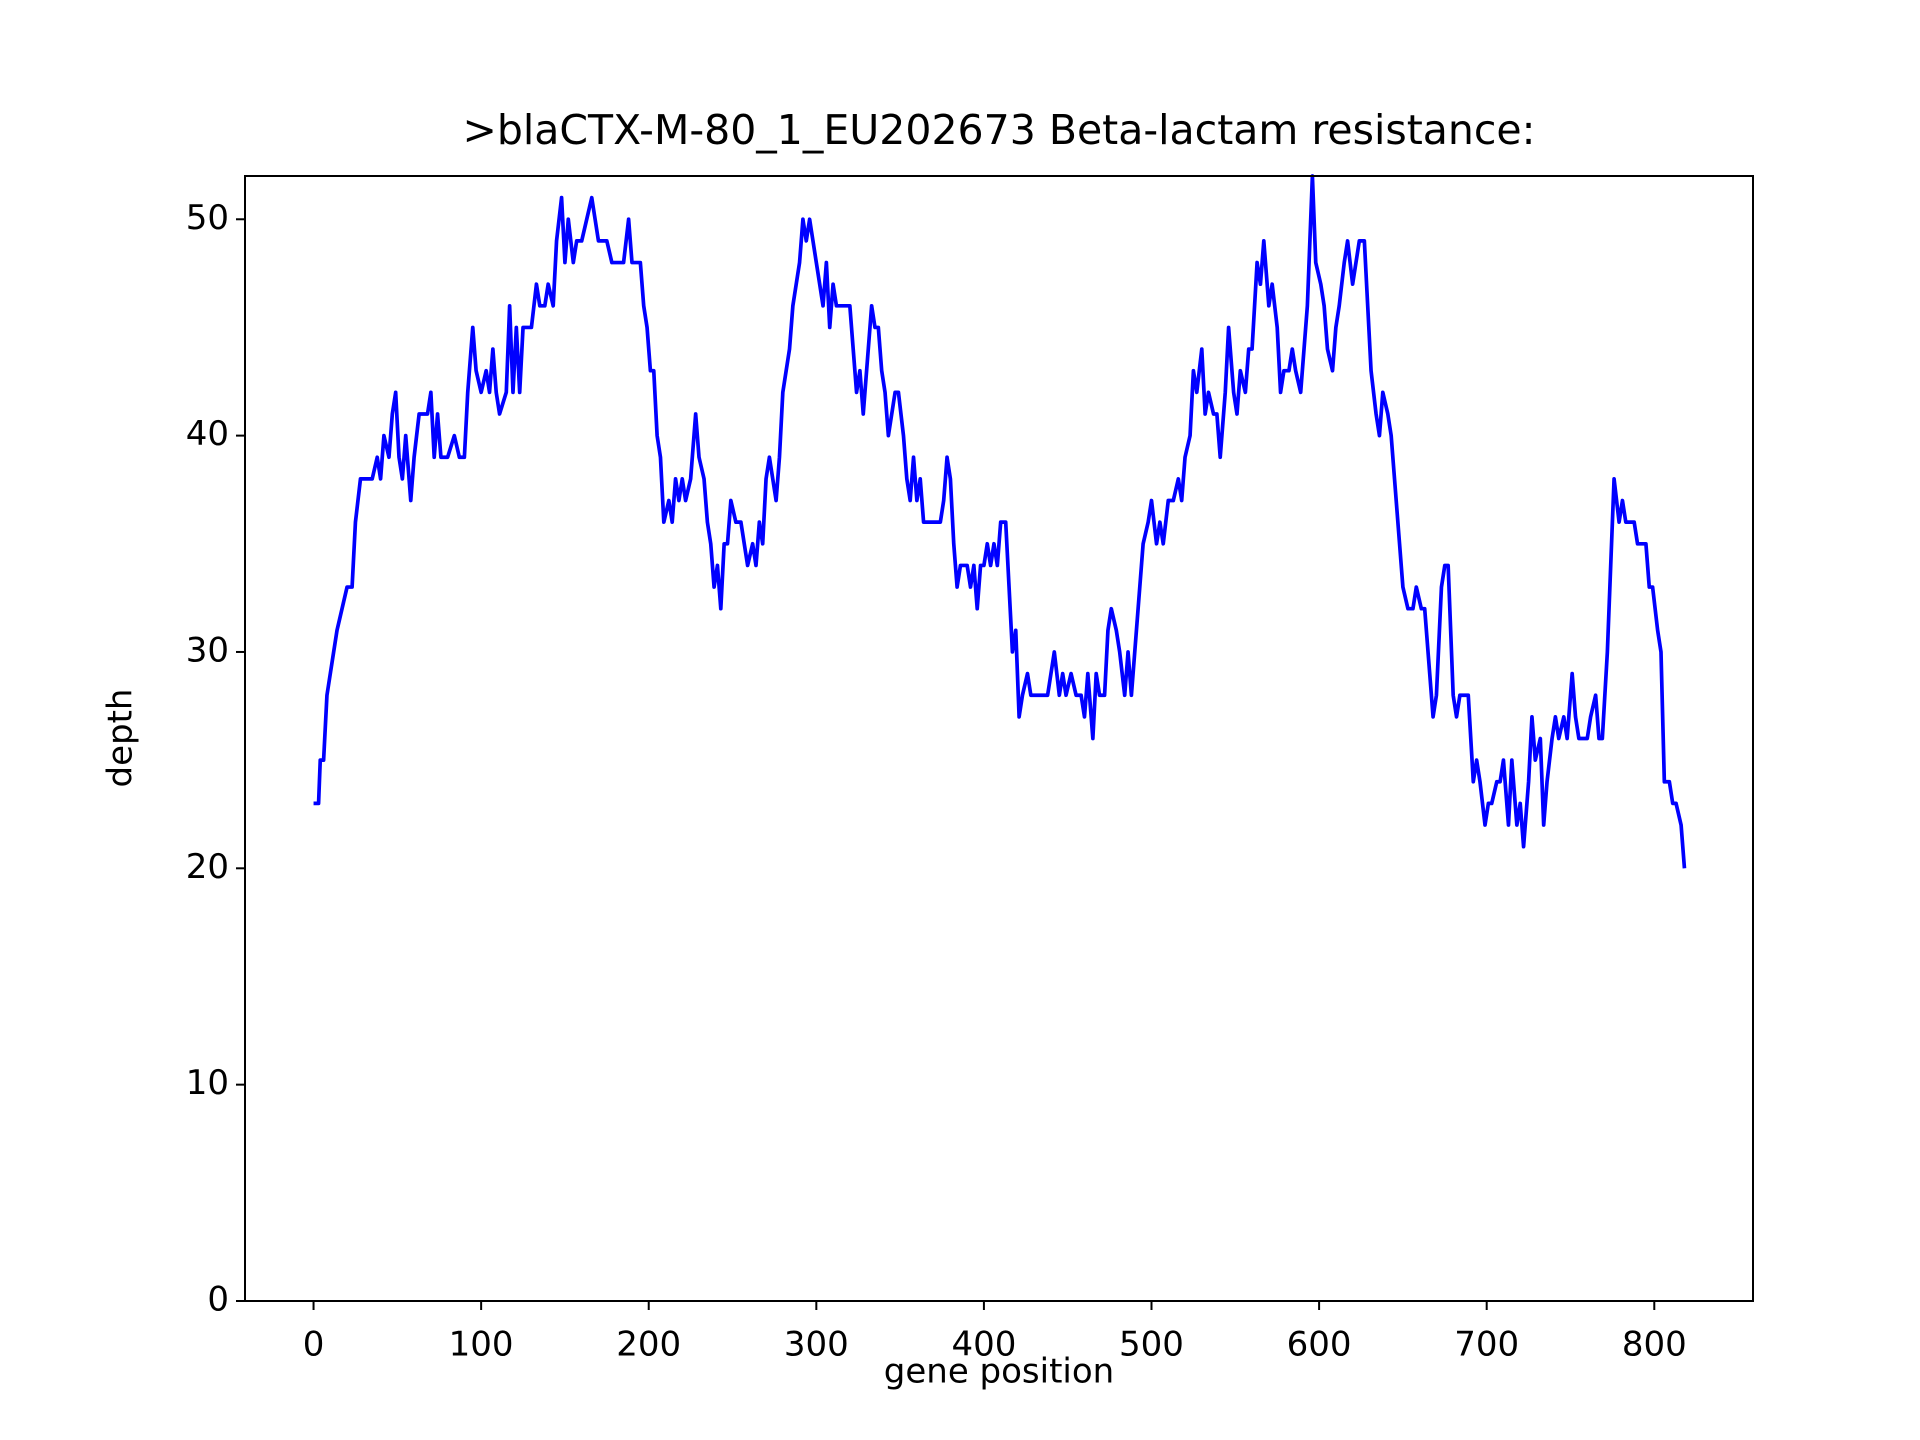 This screenshot has width=1920, height=1440. Describe the element at coordinates (1654, 1345) in the screenshot. I see `x-tick-label: 800` at that location.